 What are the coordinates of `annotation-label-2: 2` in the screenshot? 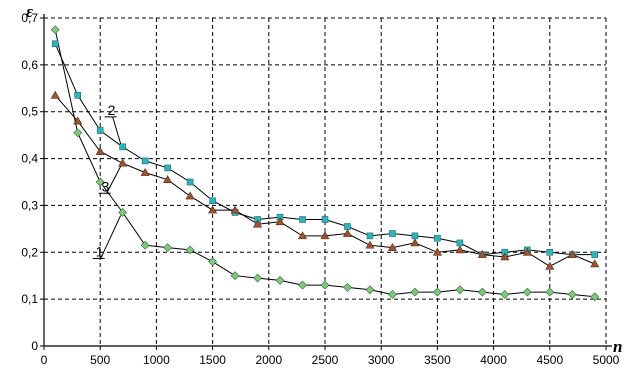 It's located at (112, 110).